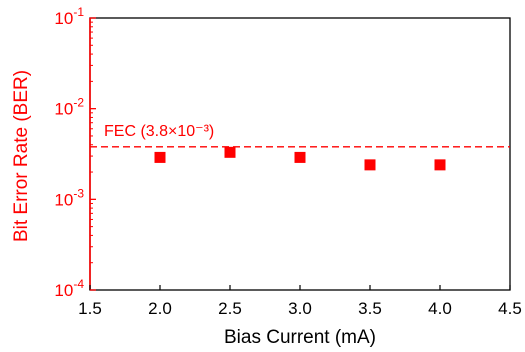 The height and width of the screenshot is (352, 525). Describe the element at coordinates (300, 308) in the screenshot. I see `x-tick-label: 3.0` at that location.